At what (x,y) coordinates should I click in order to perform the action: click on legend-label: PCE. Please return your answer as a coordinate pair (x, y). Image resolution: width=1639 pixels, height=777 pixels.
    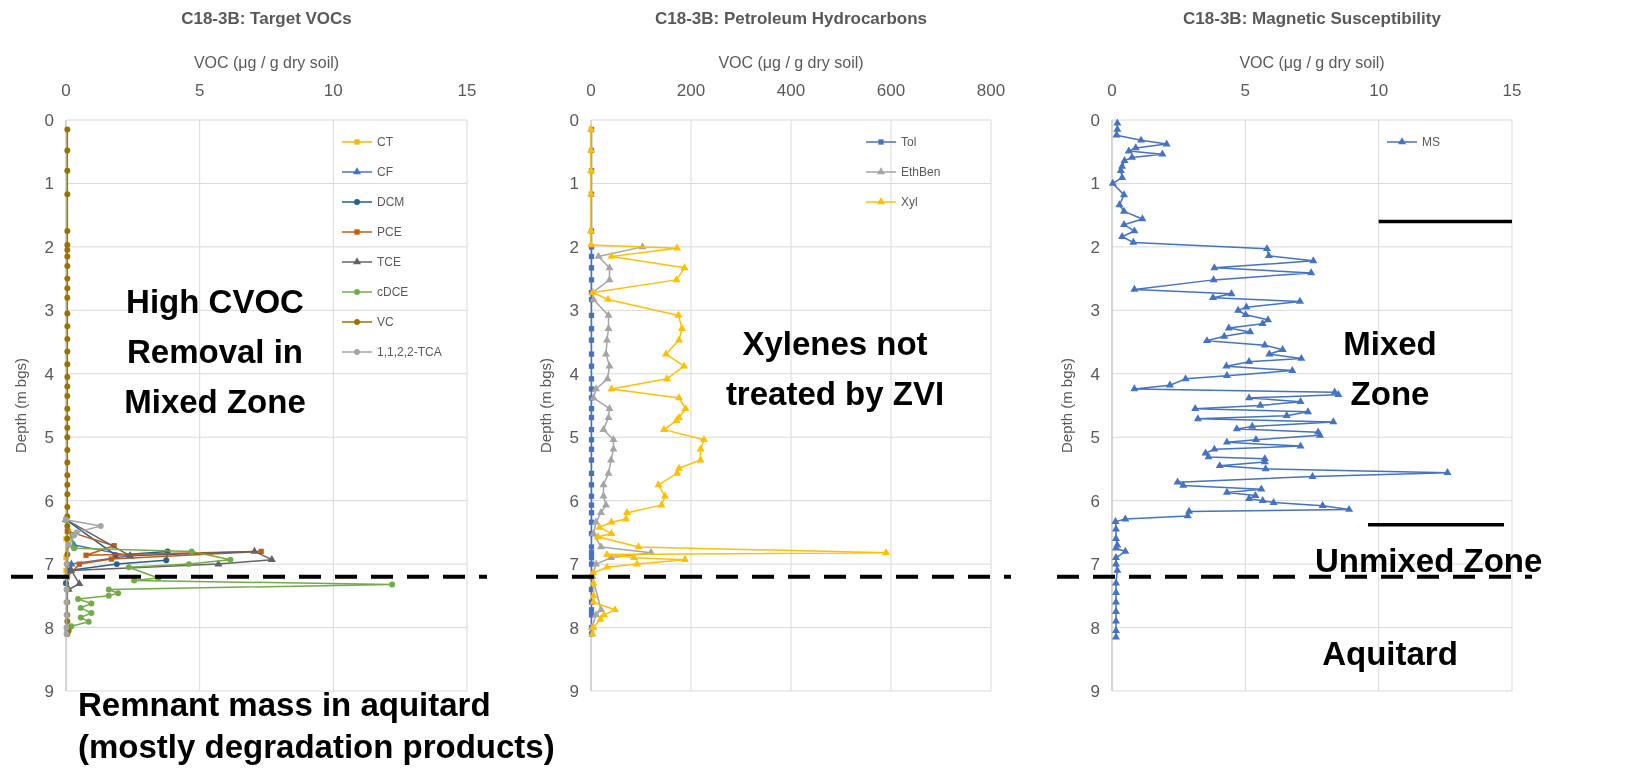
    Looking at the image, I should click on (389, 232).